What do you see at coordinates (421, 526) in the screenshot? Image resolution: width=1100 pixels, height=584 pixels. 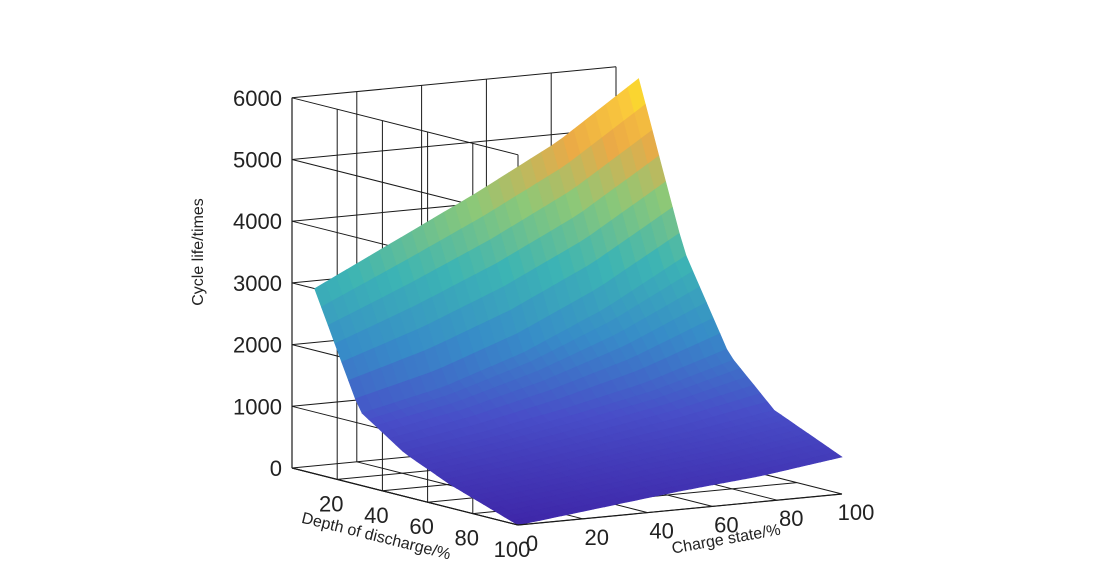 I see `x-tick-label: 60` at bounding box center [421, 526].